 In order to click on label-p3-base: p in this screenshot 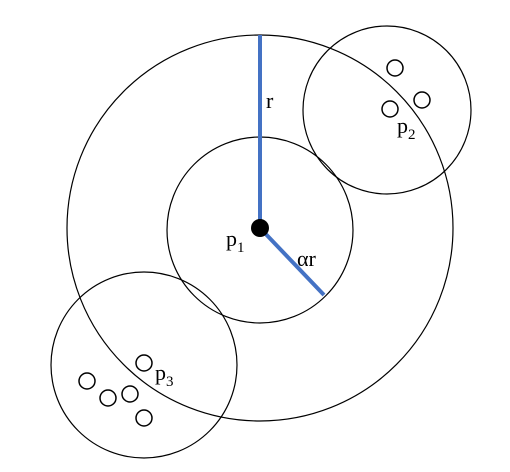, I will do `click(160, 372)`.